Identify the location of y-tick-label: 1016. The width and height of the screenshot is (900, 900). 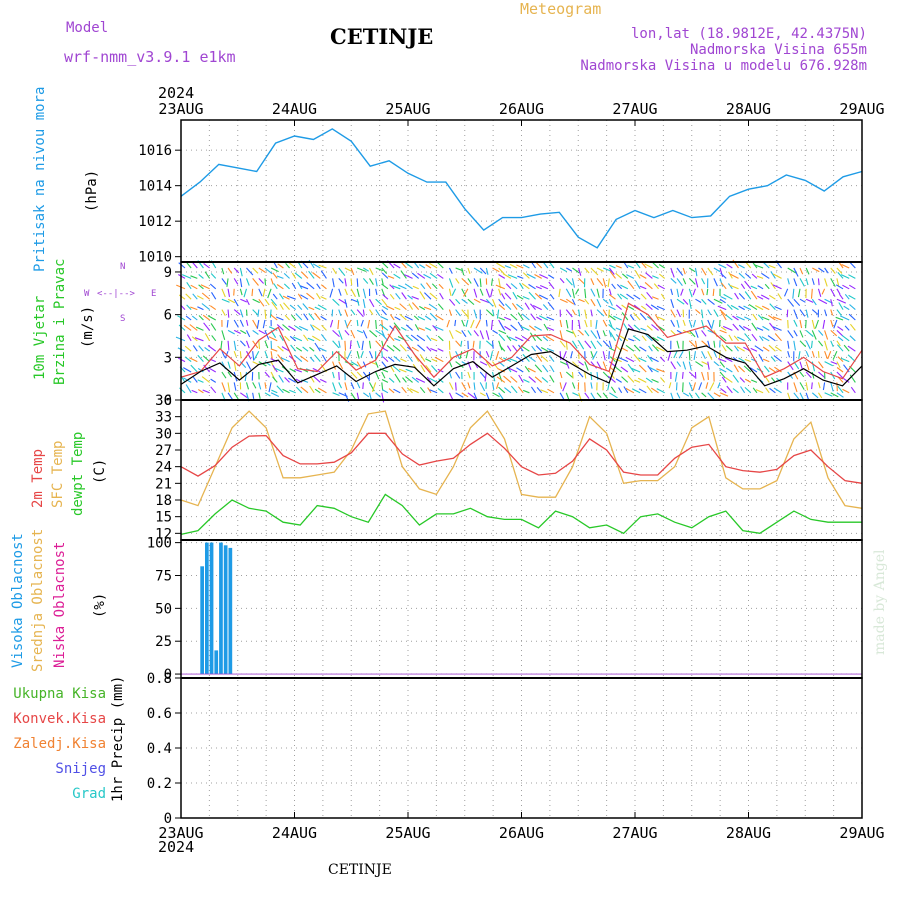
(155, 151).